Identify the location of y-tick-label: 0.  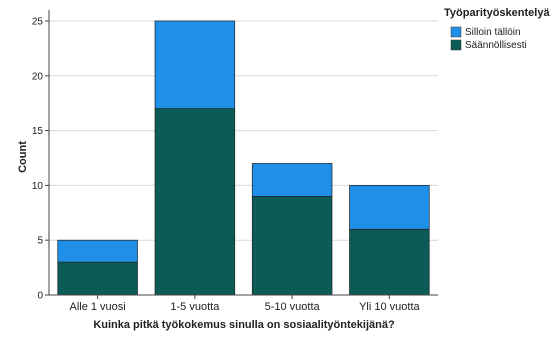
(40, 296).